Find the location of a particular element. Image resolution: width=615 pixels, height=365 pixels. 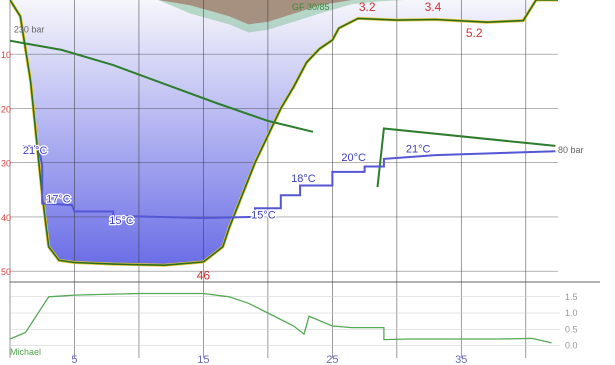

depth-value-label: 3.4 is located at coordinates (433, 7).